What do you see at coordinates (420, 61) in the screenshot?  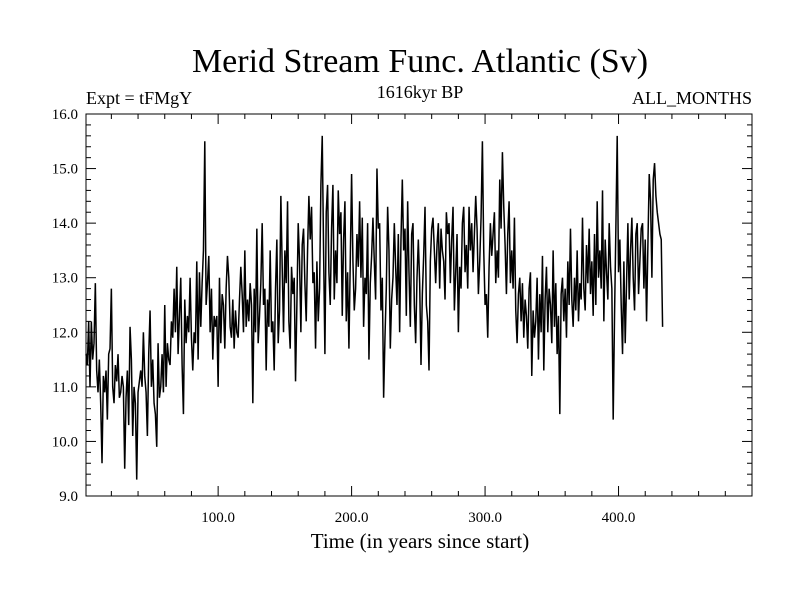 I see `chart-title: Merid Stream Func. Atlantic (Sv)` at bounding box center [420, 61].